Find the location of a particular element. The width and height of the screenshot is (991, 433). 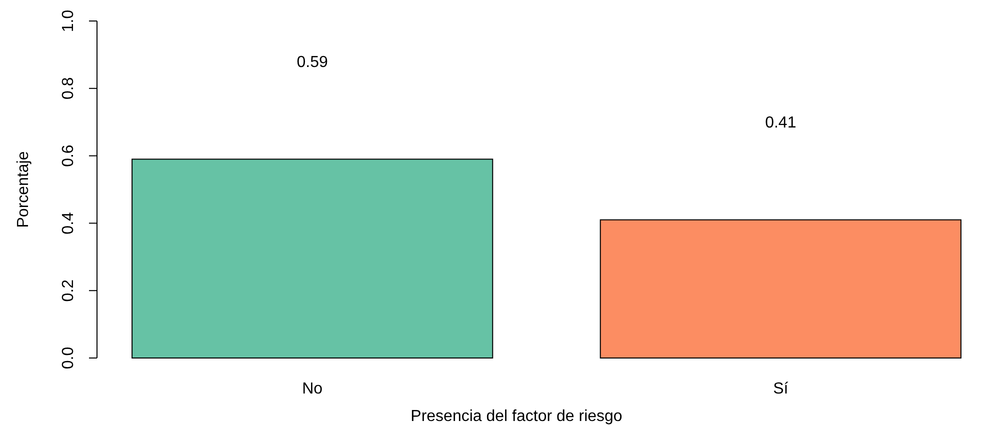

y-tick-label: 0.0 is located at coordinates (68, 358).